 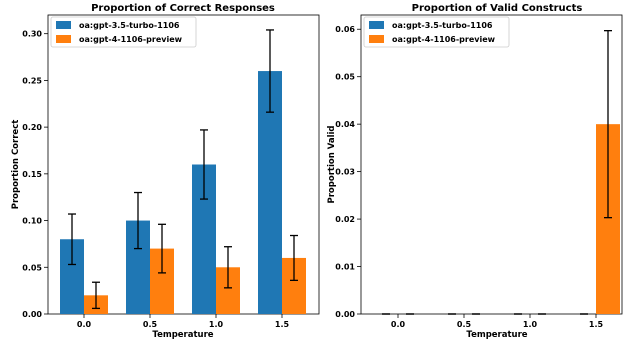 What do you see at coordinates (345, 219) in the screenshot?
I see `y-tick-label: 0.02` at bounding box center [345, 219].